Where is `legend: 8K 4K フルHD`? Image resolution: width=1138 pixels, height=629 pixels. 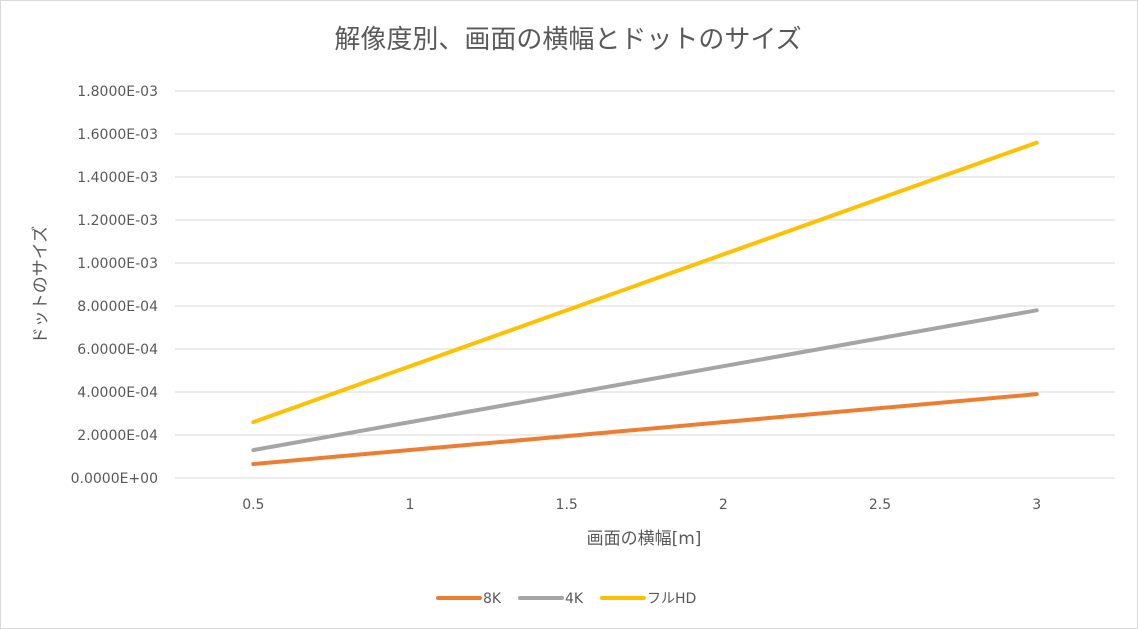
legend: 8K 4K フルHD is located at coordinates (566, 599).